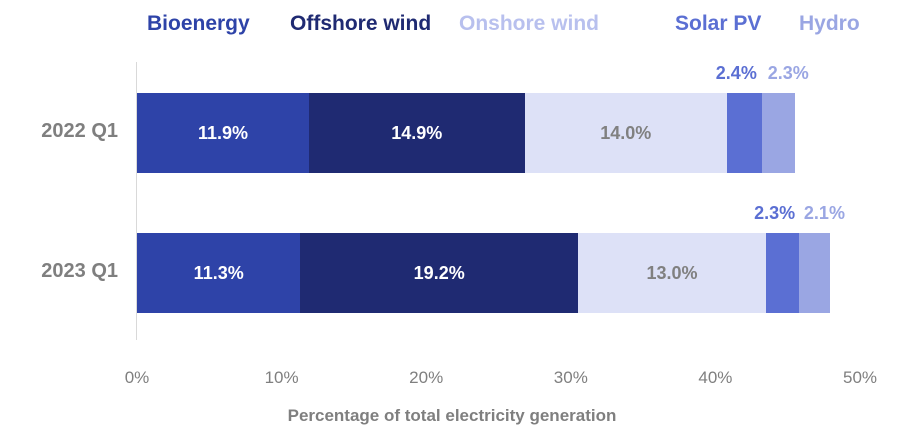 This screenshot has width=904, height=438. What do you see at coordinates (570, 377) in the screenshot?
I see `x-tick-label: 30%` at bounding box center [570, 377].